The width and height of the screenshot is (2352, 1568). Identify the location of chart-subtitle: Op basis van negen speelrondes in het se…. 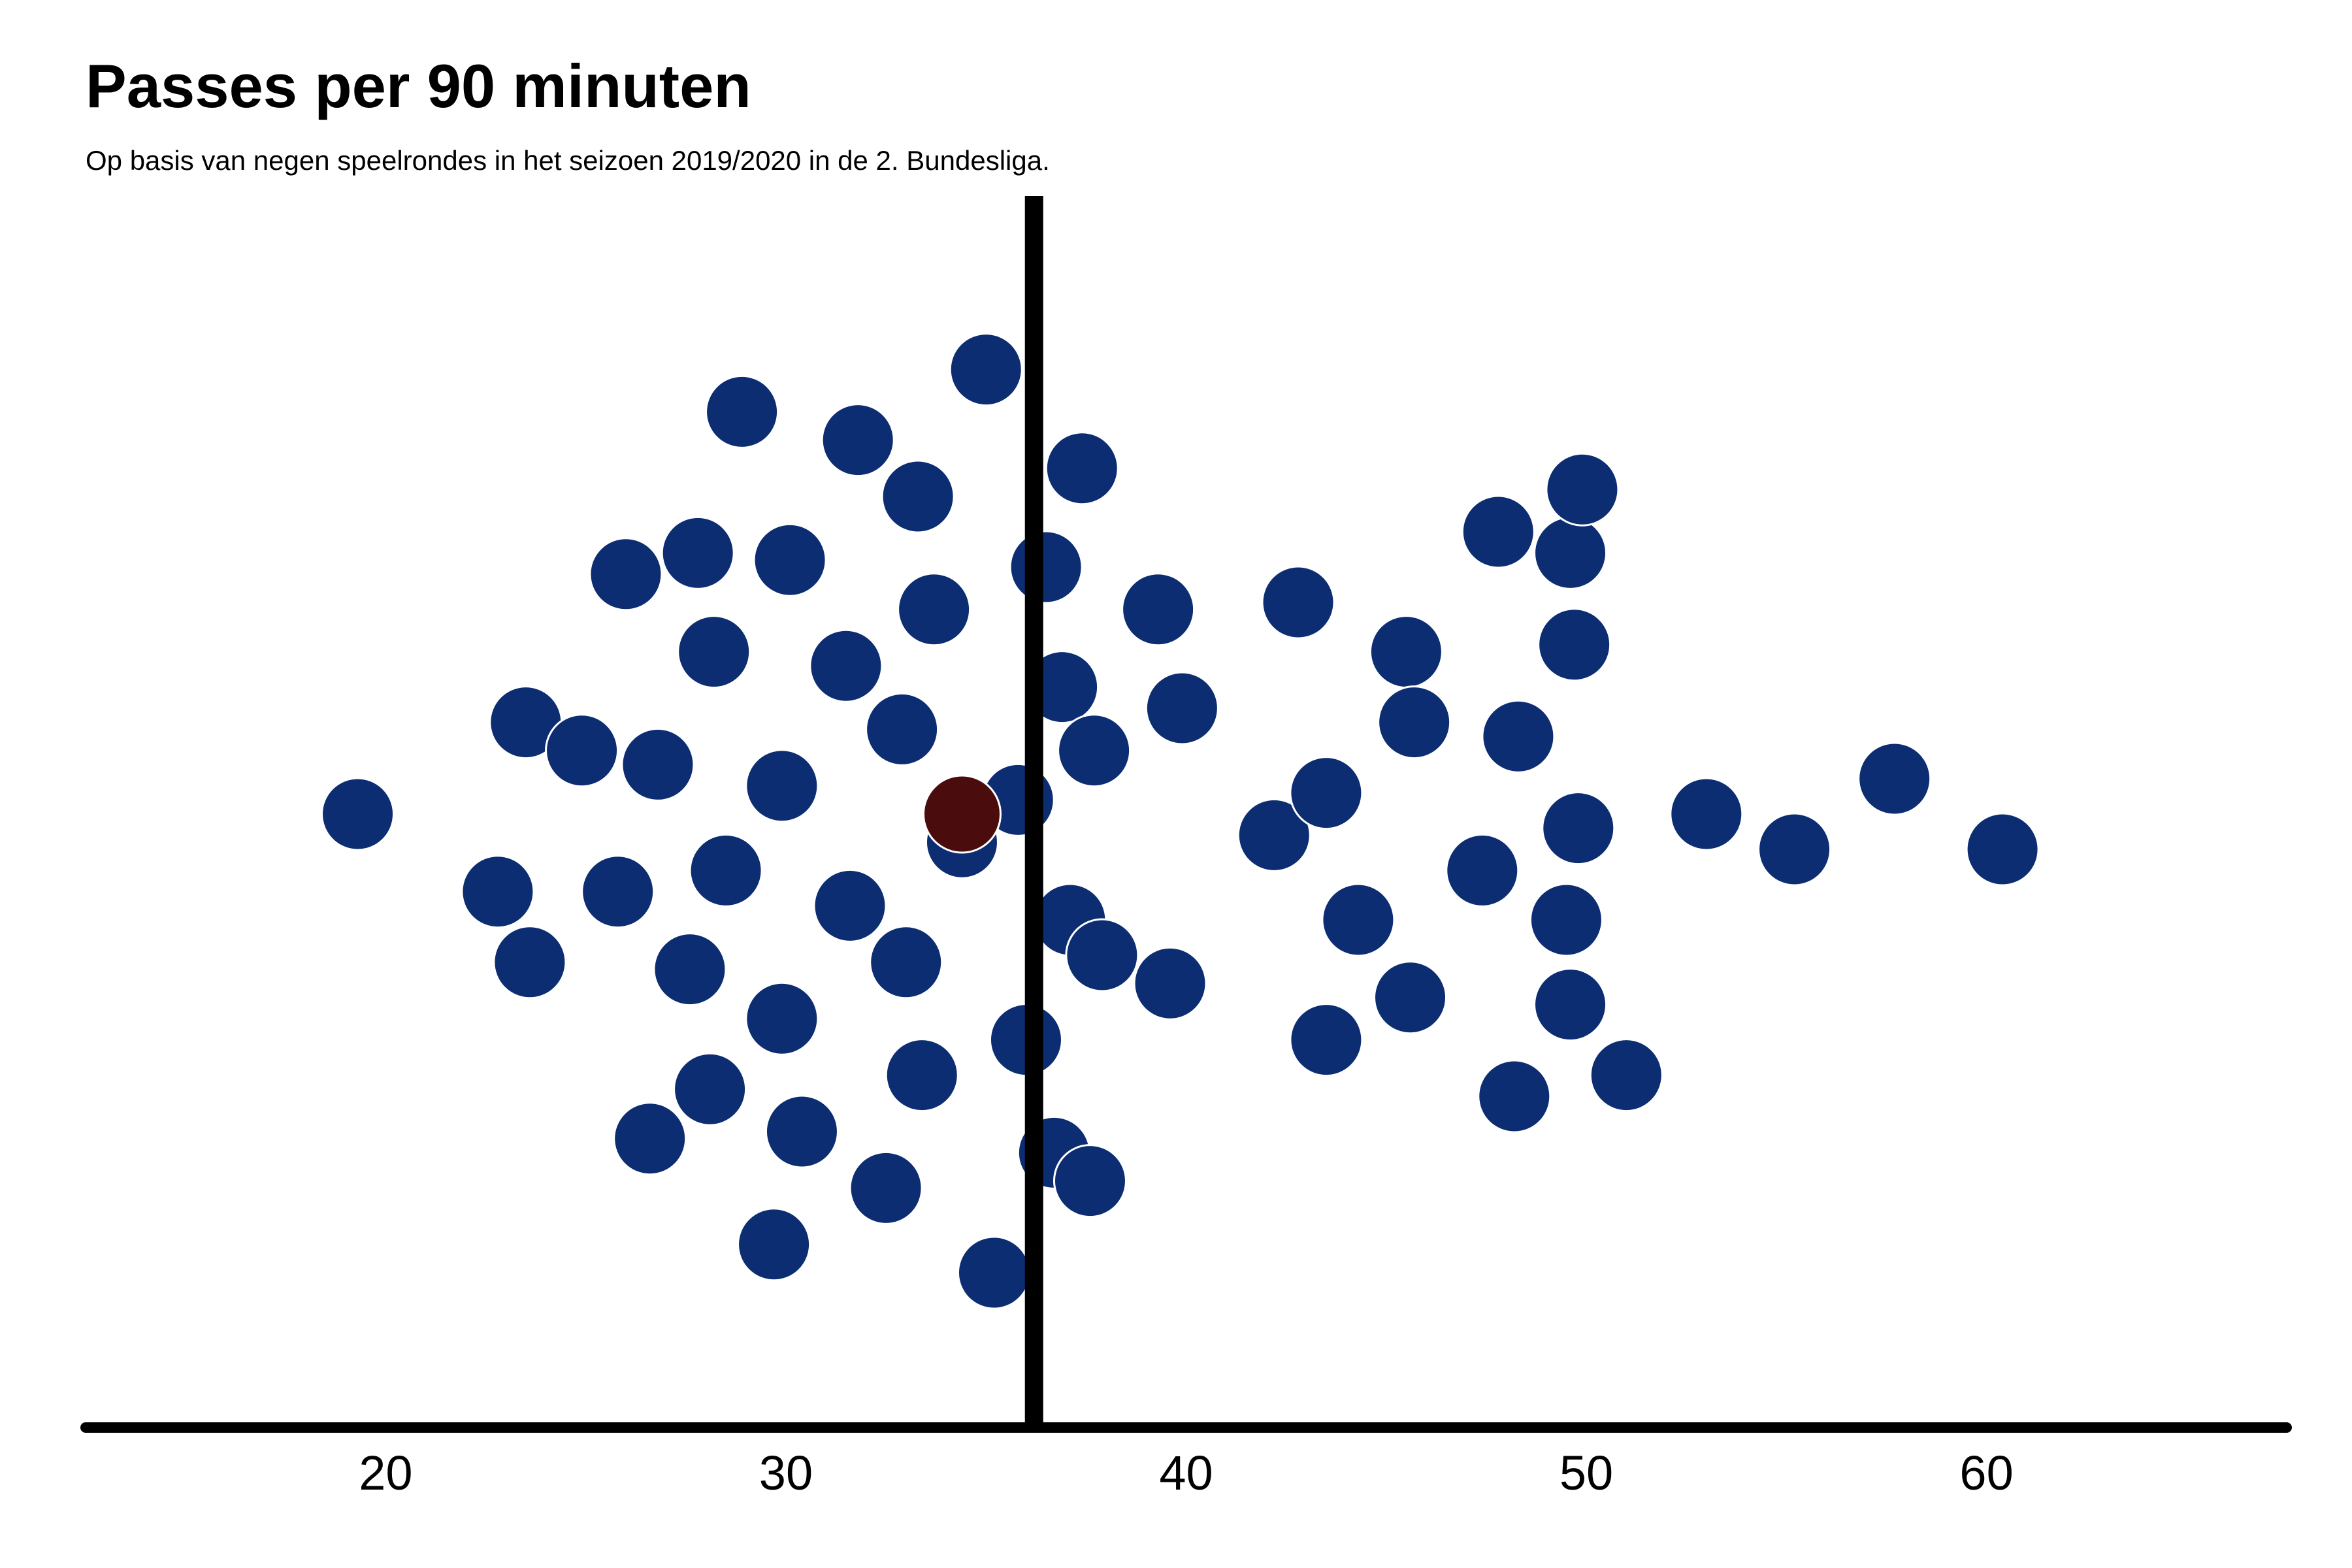
(568, 160).